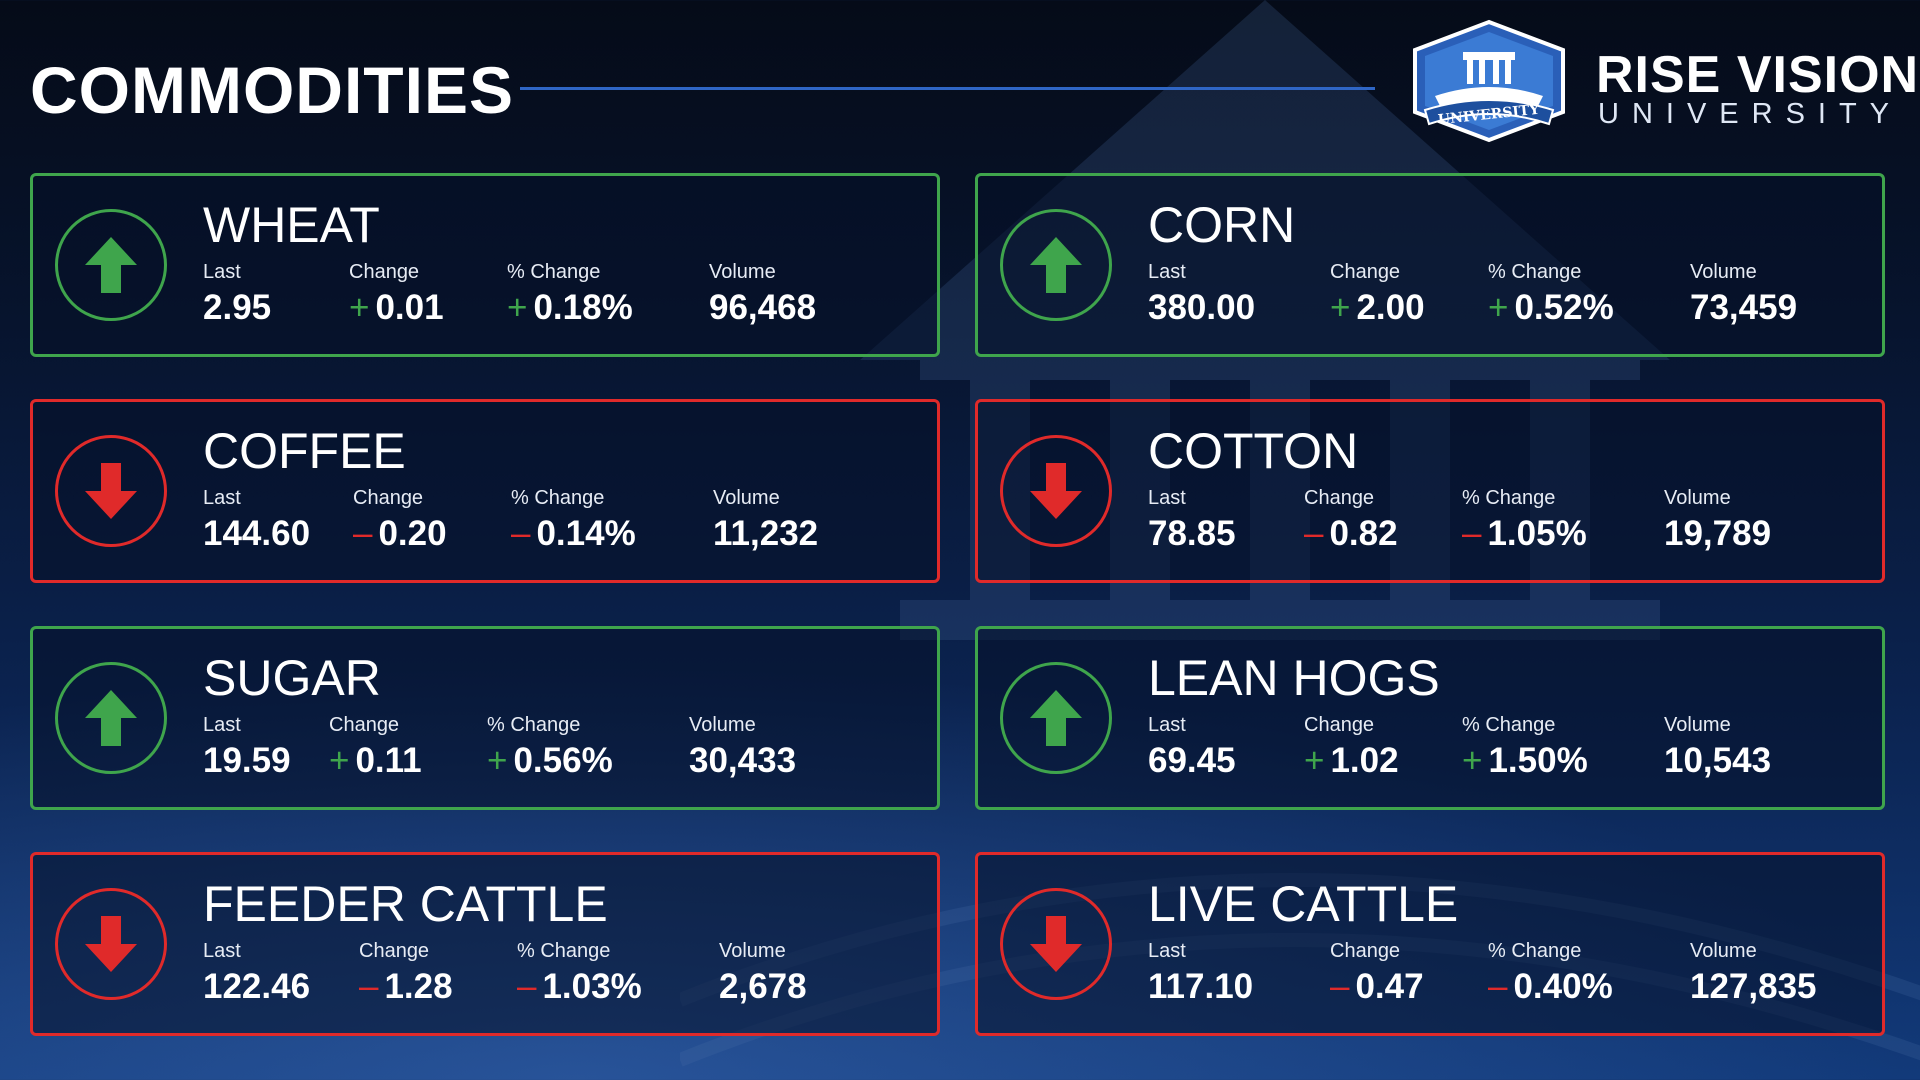  I want to click on change-value: –1.28, so click(406, 987).